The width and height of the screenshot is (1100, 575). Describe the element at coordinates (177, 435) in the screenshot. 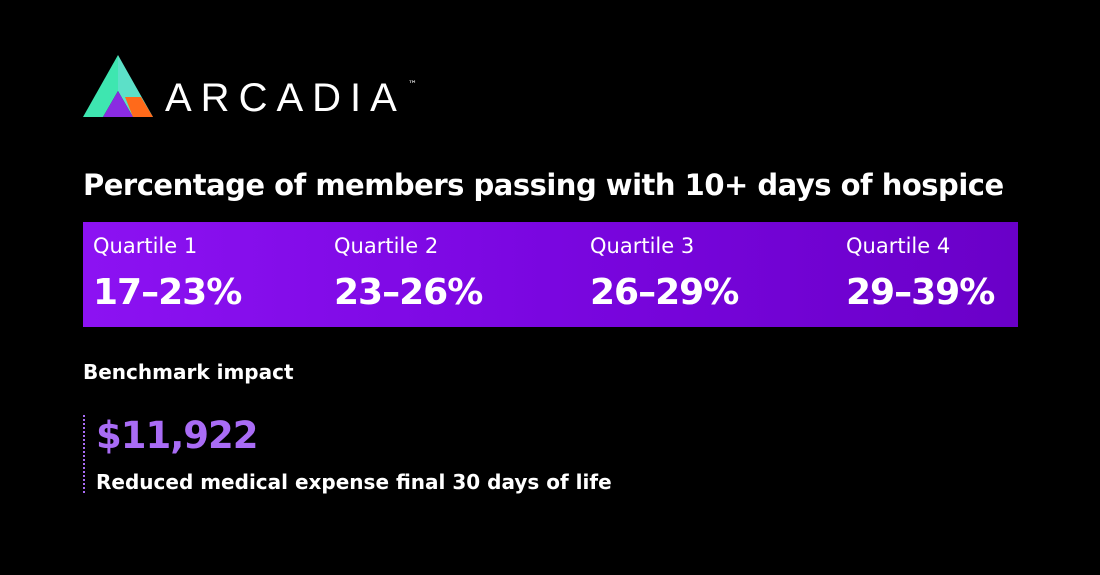

I see `benchmark-value: $11,922` at that location.